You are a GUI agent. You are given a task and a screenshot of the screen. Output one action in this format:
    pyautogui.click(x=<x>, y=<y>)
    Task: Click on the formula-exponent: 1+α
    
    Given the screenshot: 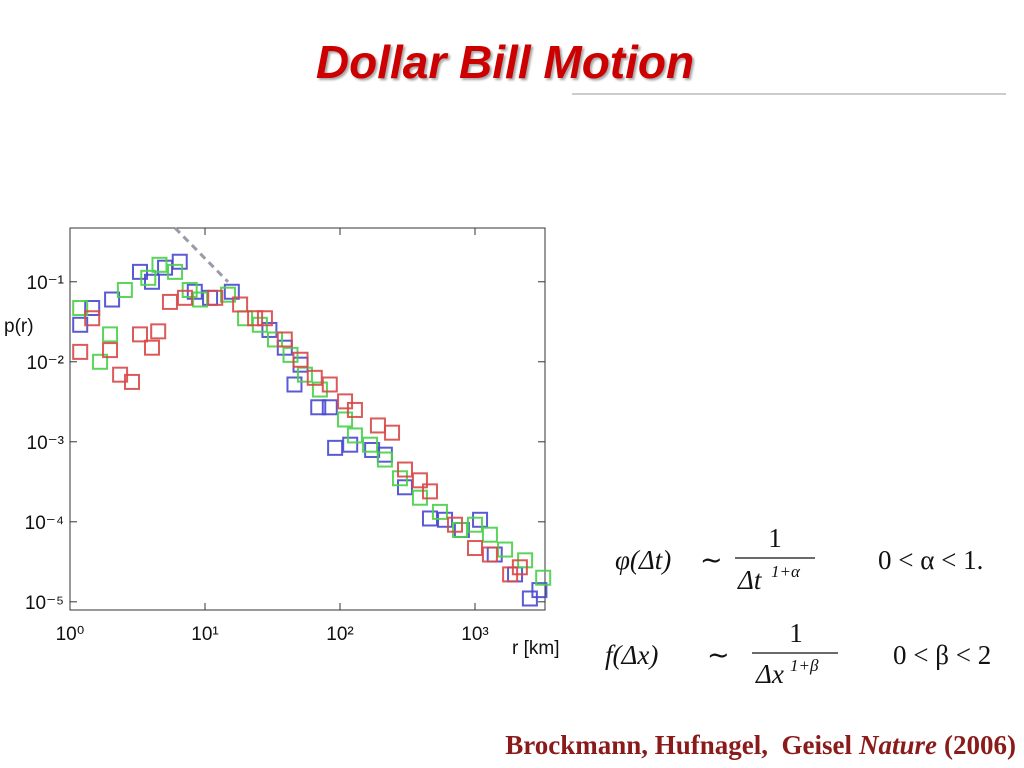 What is the action you would take?
    pyautogui.click(x=786, y=571)
    